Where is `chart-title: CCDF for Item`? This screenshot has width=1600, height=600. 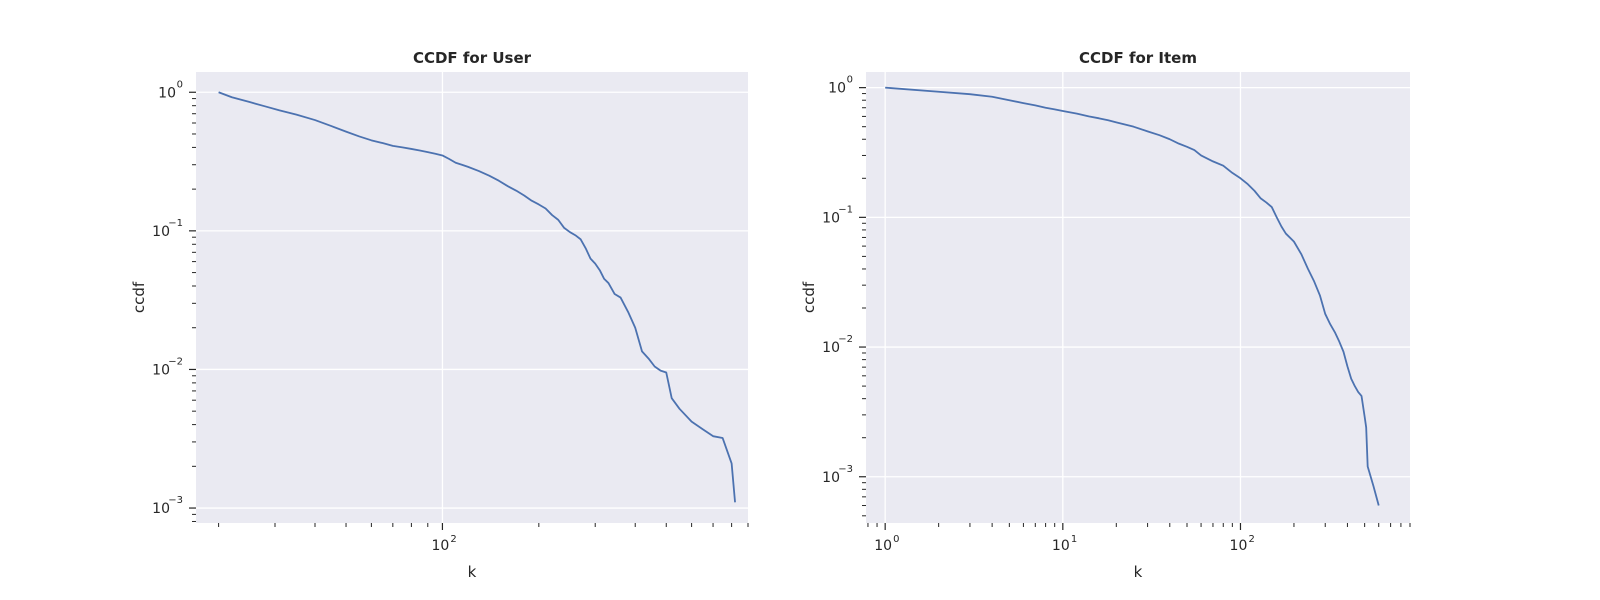
chart-title: CCDF for Item is located at coordinates (1138, 58).